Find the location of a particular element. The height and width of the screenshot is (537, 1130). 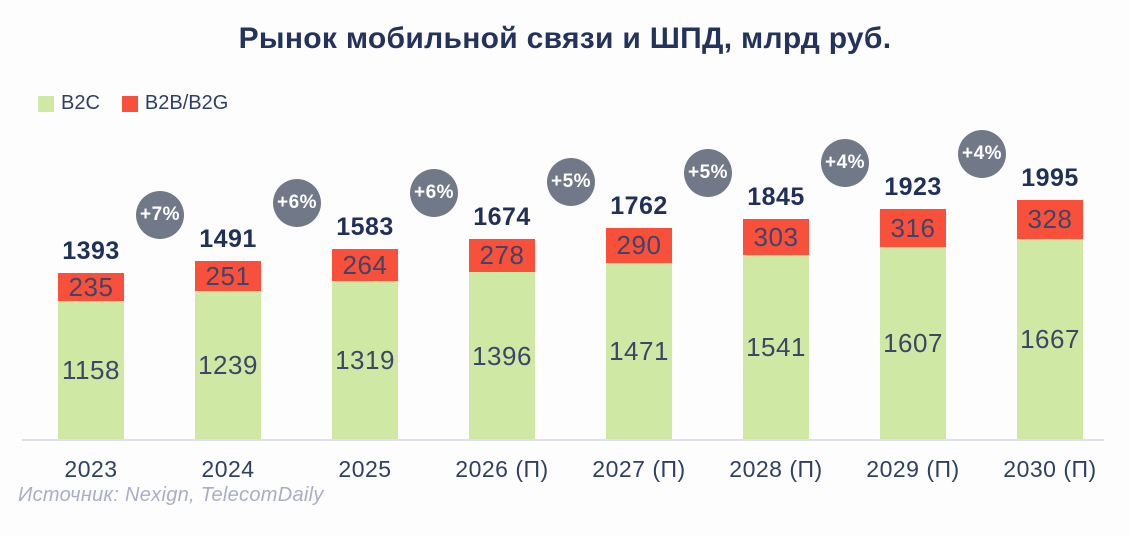

bar-column-2028: 1845 303 1541 2028 (П) +5% is located at coordinates (753, 315).